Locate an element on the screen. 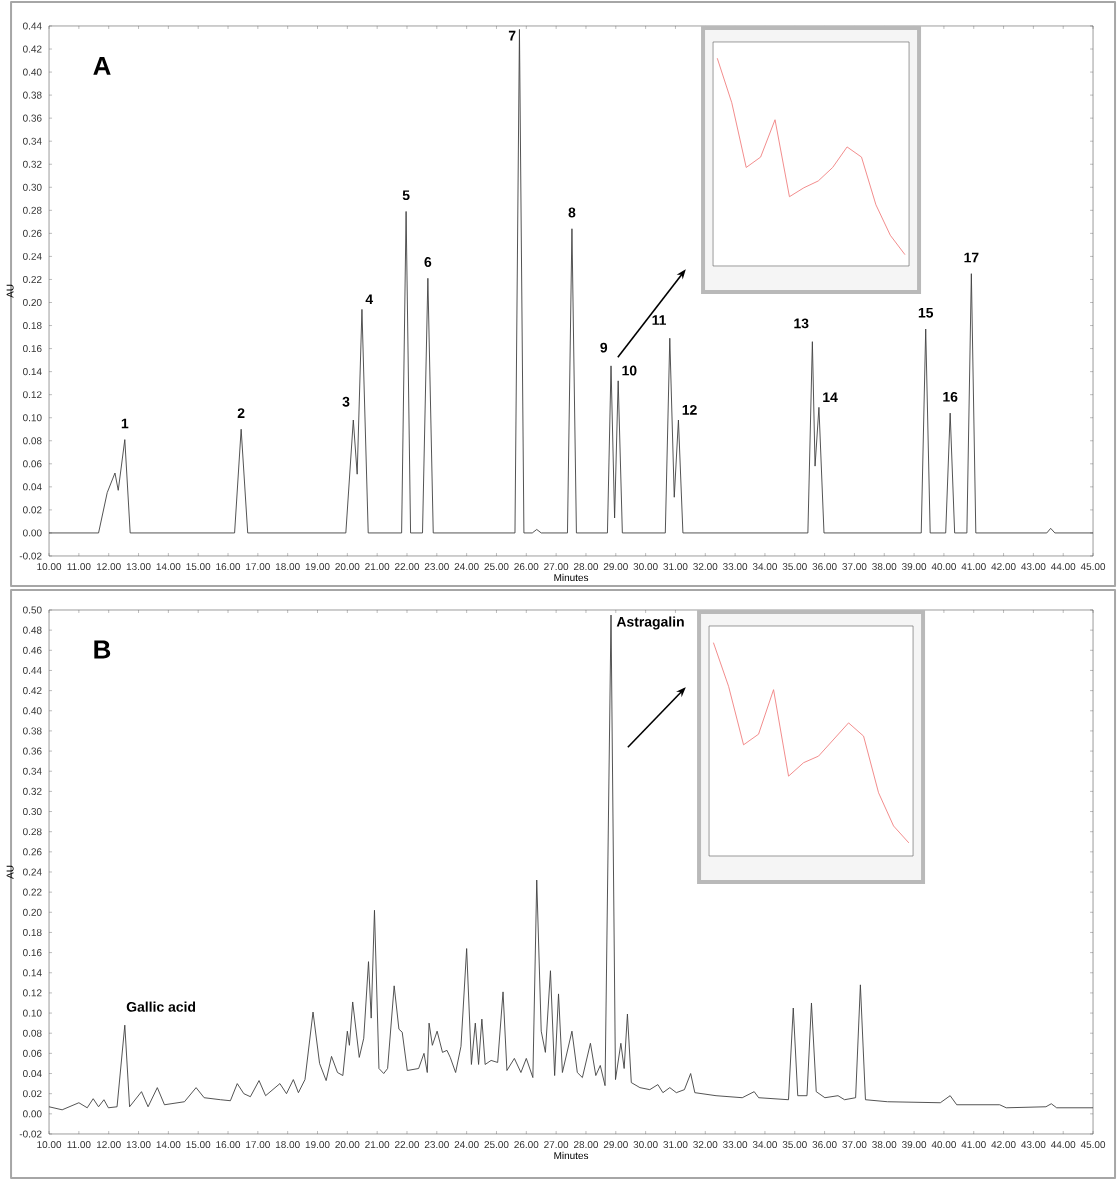 The width and height of the screenshot is (1118, 1180). text: B is located at coordinates (102, 649).